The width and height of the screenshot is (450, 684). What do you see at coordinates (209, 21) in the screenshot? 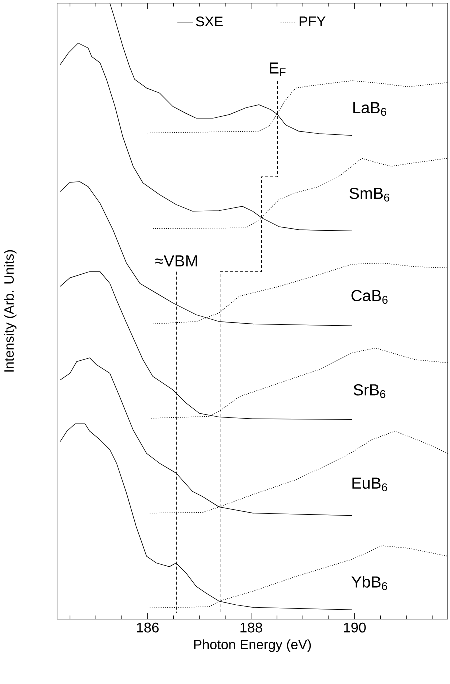
I see `legend-label: SXE` at bounding box center [209, 21].